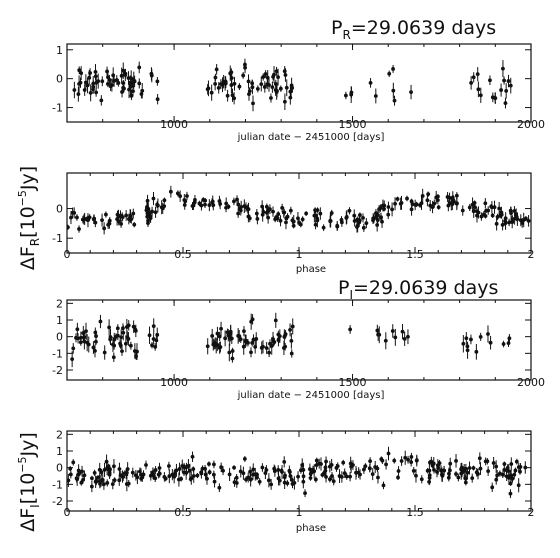 The width and height of the screenshot is (560, 558). I want to click on y-tick-label: 2, so click(59, 434).